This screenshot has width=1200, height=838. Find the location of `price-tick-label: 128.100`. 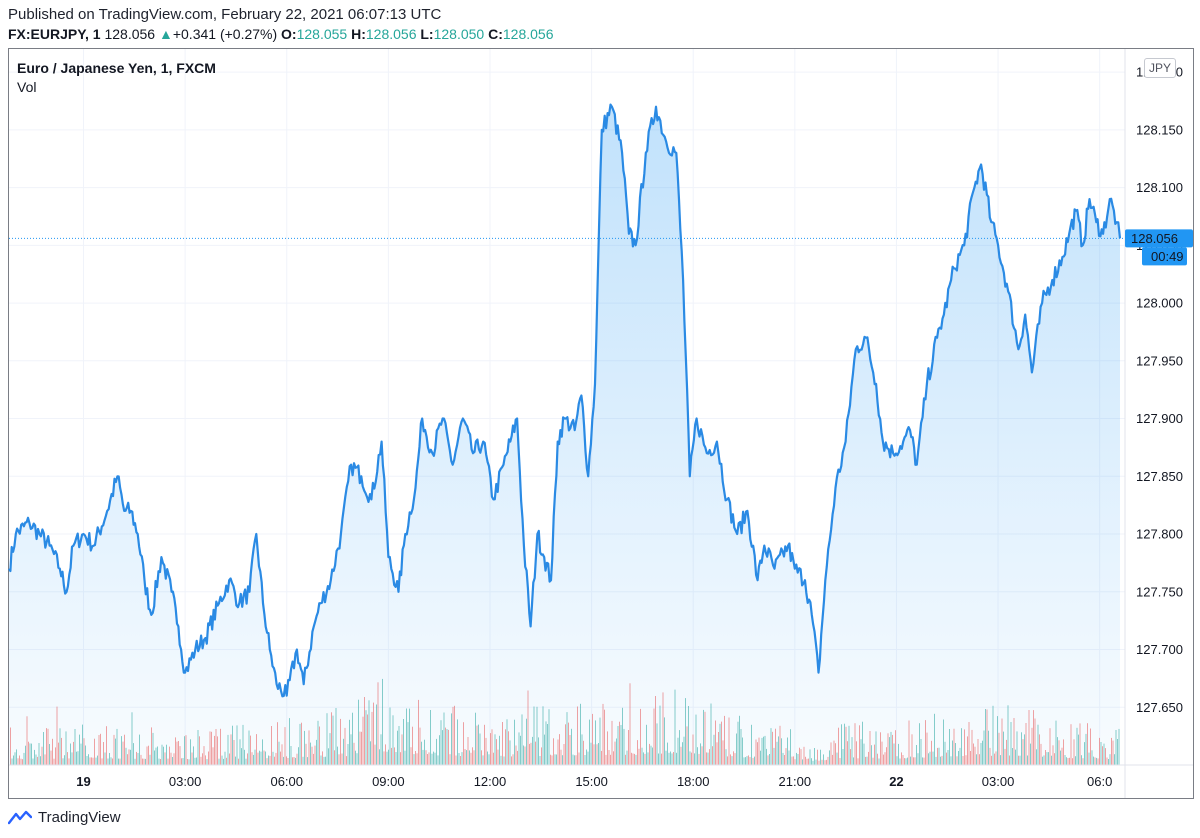

price-tick-label: 128.100 is located at coordinates (1159, 187).